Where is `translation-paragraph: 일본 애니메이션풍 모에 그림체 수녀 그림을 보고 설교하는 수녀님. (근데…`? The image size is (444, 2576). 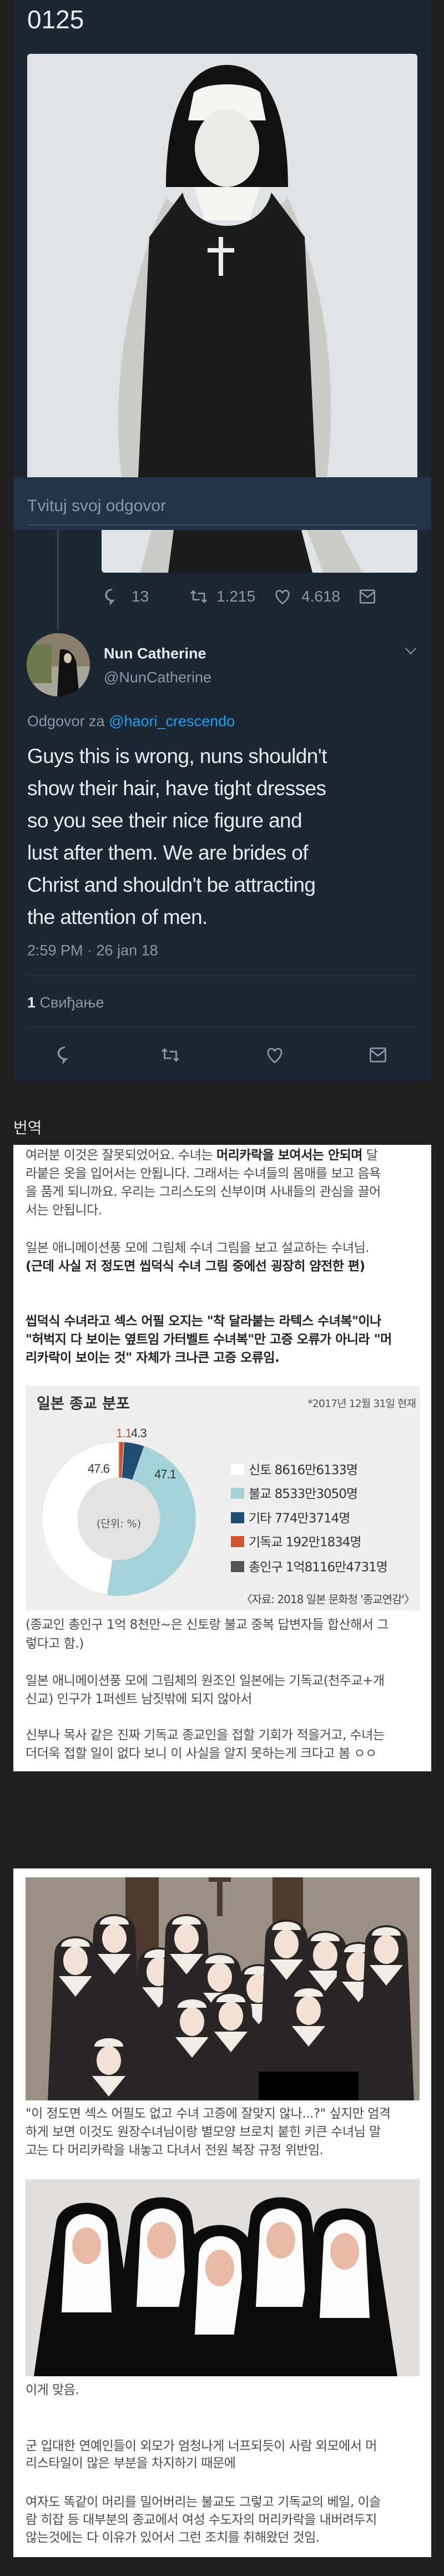
translation-paragraph: 일본 애니메이션풍 모에 그림체 수녀 그림을 보고 설교하는 수녀님. (근데… is located at coordinates (224, 1257).